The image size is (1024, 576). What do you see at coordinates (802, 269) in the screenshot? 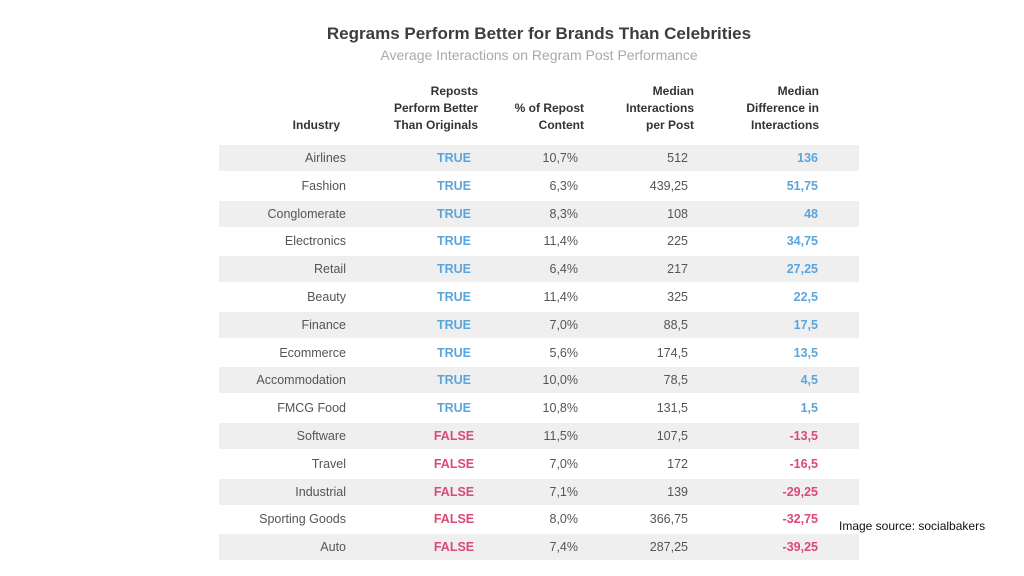
I see `diff-cell: 27,25` at bounding box center [802, 269].